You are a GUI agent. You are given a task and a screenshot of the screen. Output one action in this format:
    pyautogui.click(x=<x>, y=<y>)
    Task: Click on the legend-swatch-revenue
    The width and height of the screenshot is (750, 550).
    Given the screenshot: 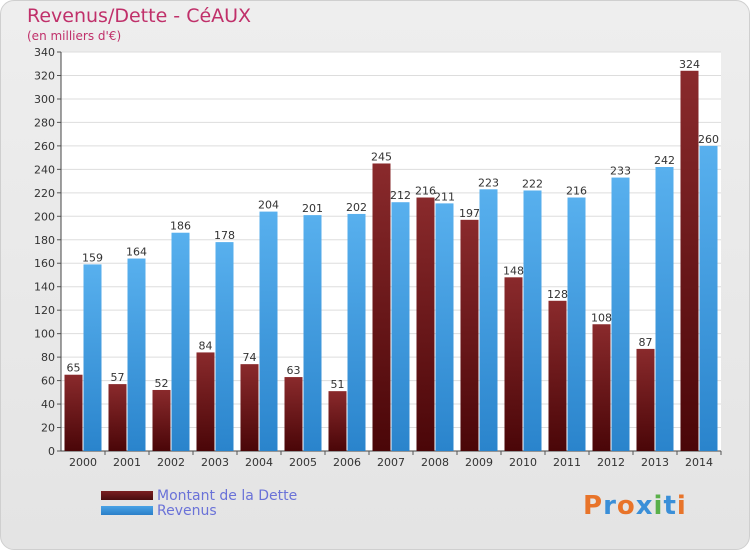 What is the action you would take?
    pyautogui.click(x=127, y=510)
    